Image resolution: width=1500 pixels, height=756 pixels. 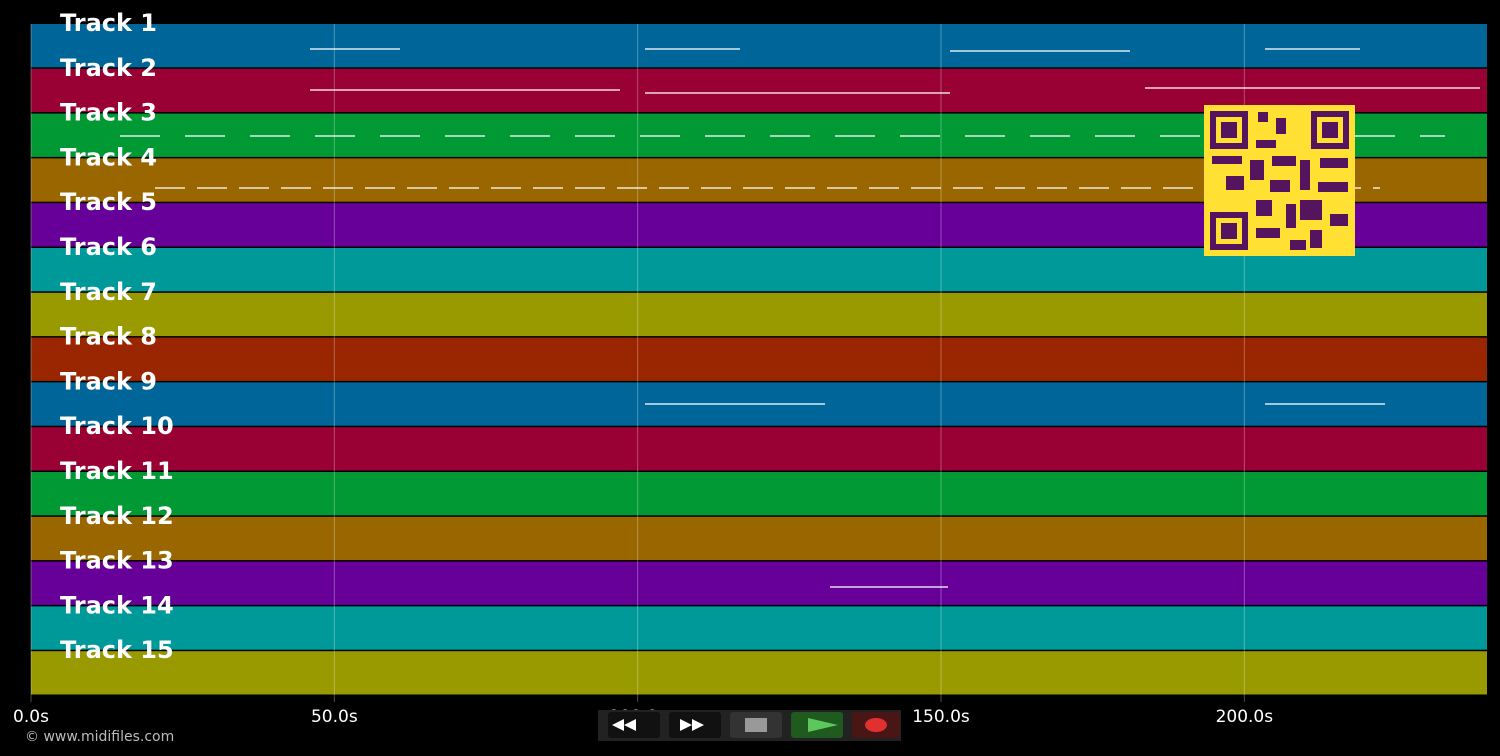 What do you see at coordinates (941, 717) in the screenshot?
I see `tick-label: 150.0s` at bounding box center [941, 717].